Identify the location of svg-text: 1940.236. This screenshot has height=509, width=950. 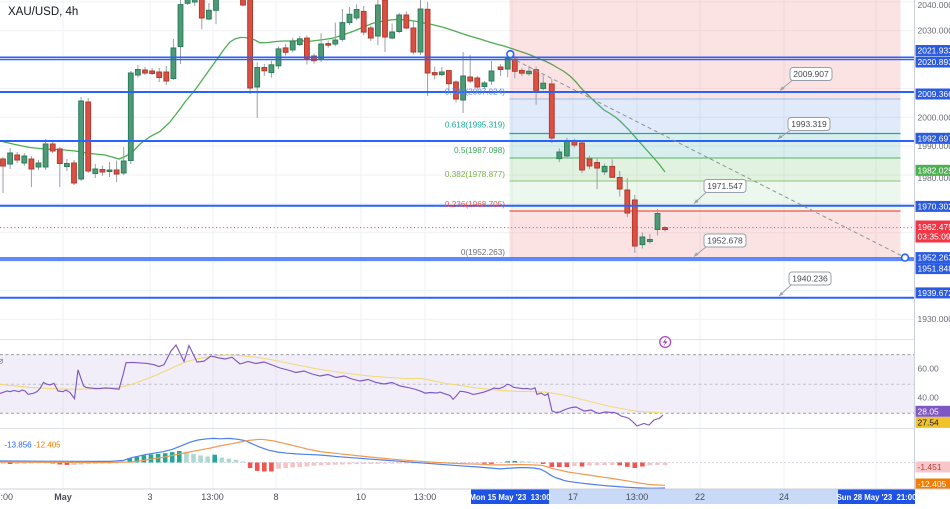
(810, 279).